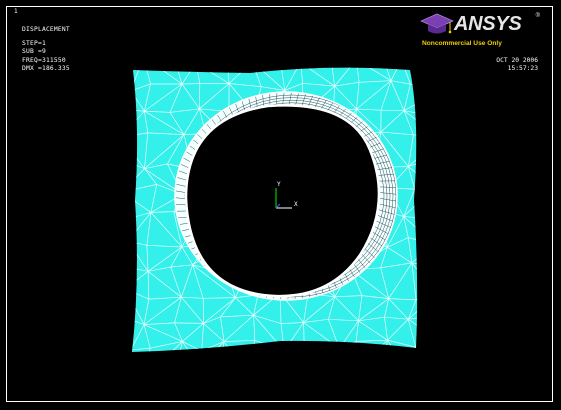  I want to click on plot-time-label: 15:57:23, so click(522, 68).